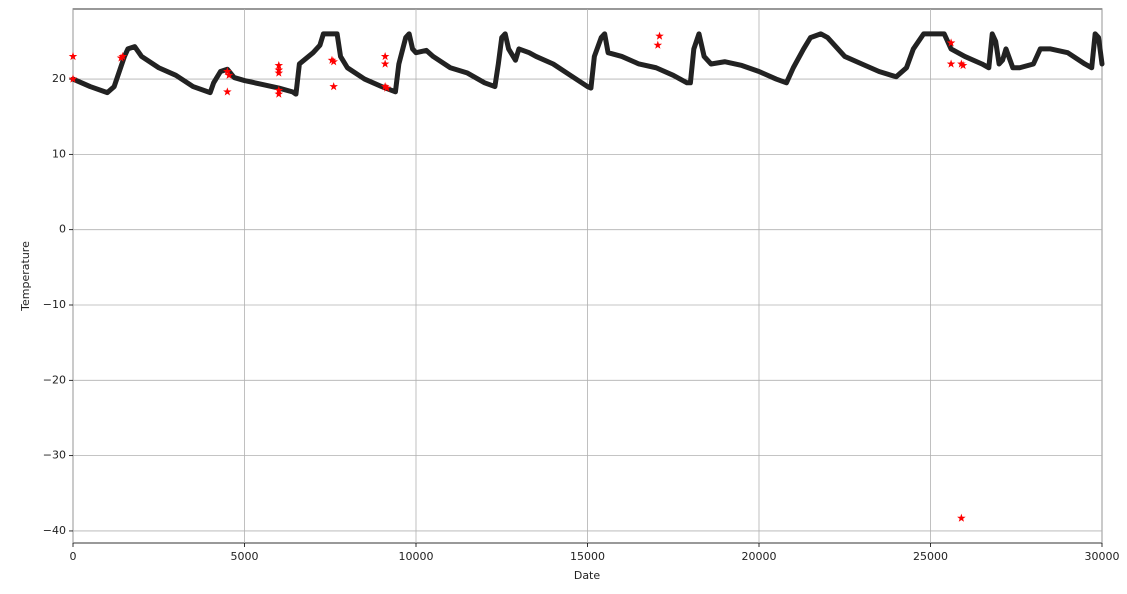 The height and width of the screenshot is (594, 1127). Describe the element at coordinates (59, 78) in the screenshot. I see `y-tick-label: 20` at that location.